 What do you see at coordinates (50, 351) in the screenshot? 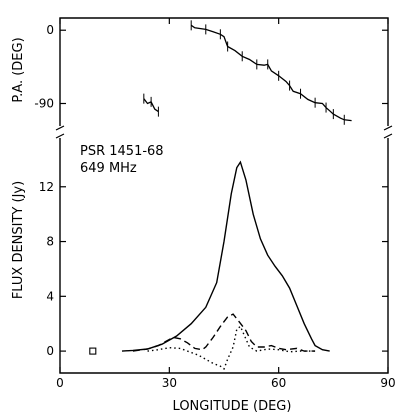
I see `flux-y-tick-label: 0` at bounding box center [50, 351].